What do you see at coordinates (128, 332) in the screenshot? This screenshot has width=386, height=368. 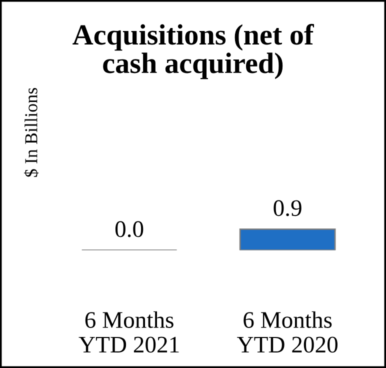 I see `x-tick-label: 6 Months YTD 2021` at bounding box center [128, 332].